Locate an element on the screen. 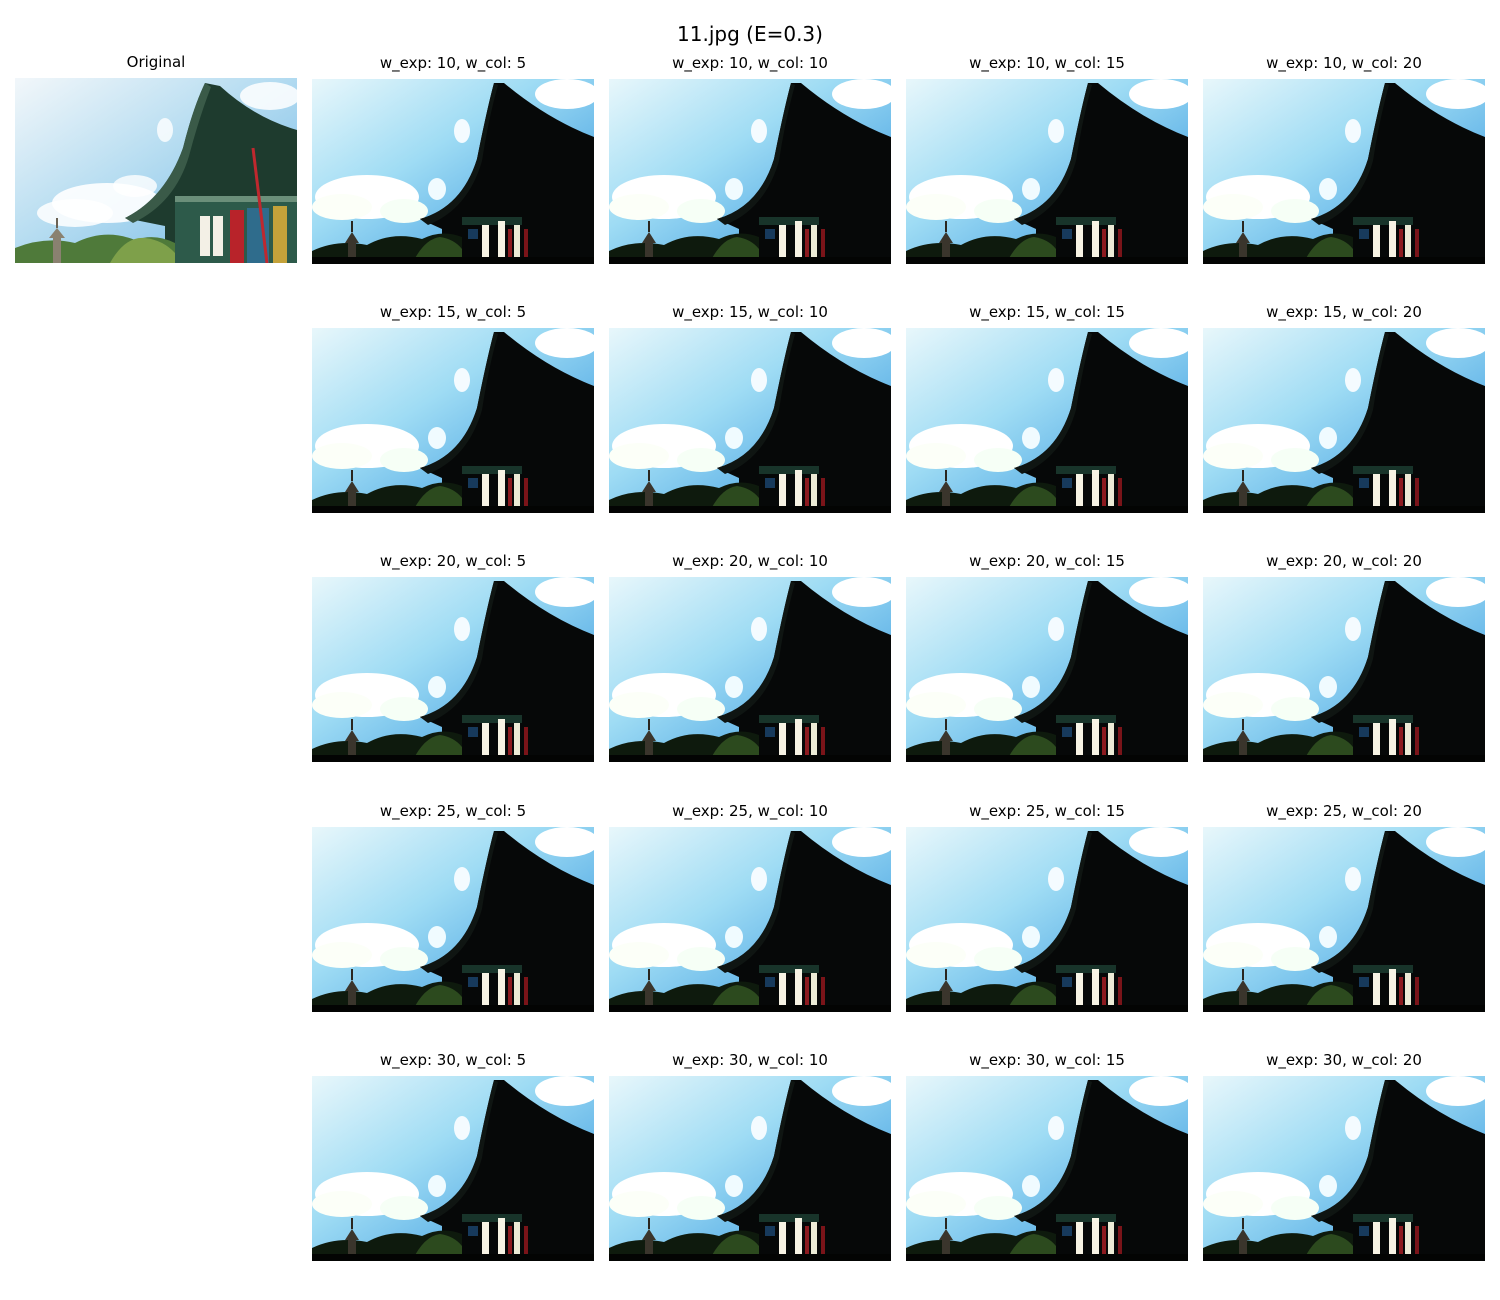 The width and height of the screenshot is (1500, 1300). w-exp-25-w-col-15-panel: w_exp: 25, w_col: 15 is located at coordinates (1047, 906).